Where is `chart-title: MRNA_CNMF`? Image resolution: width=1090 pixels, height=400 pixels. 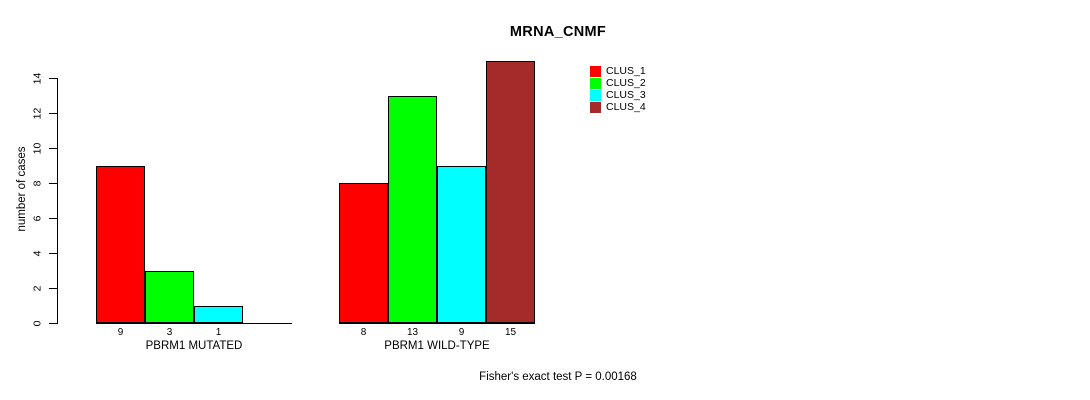 chart-title: MRNA_CNMF is located at coordinates (558, 32).